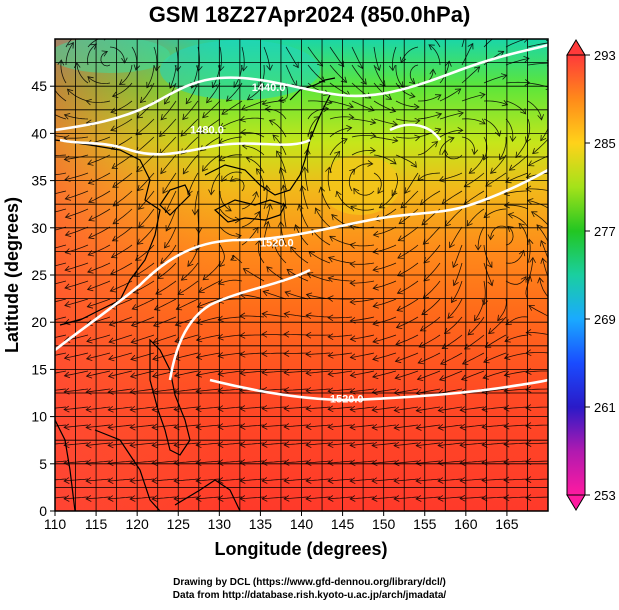  What do you see at coordinates (302, 524) in the screenshot?
I see `x-tick-label: 140` at bounding box center [302, 524].